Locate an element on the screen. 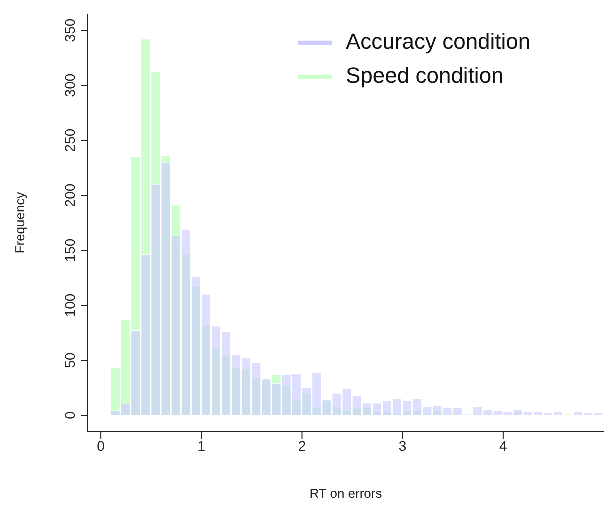 The height and width of the screenshot is (519, 605). y-axis-title: Frequency is located at coordinates (20, 223).